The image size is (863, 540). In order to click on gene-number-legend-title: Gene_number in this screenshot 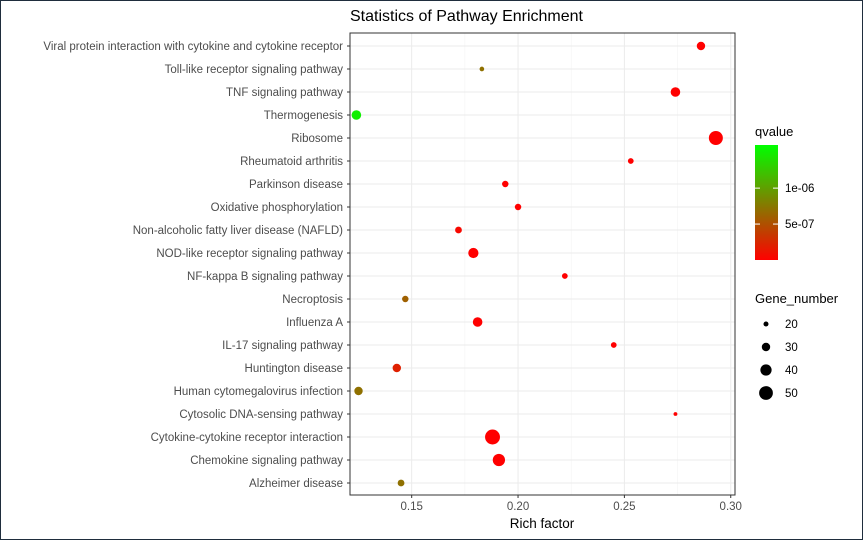, I will do `click(797, 298)`.